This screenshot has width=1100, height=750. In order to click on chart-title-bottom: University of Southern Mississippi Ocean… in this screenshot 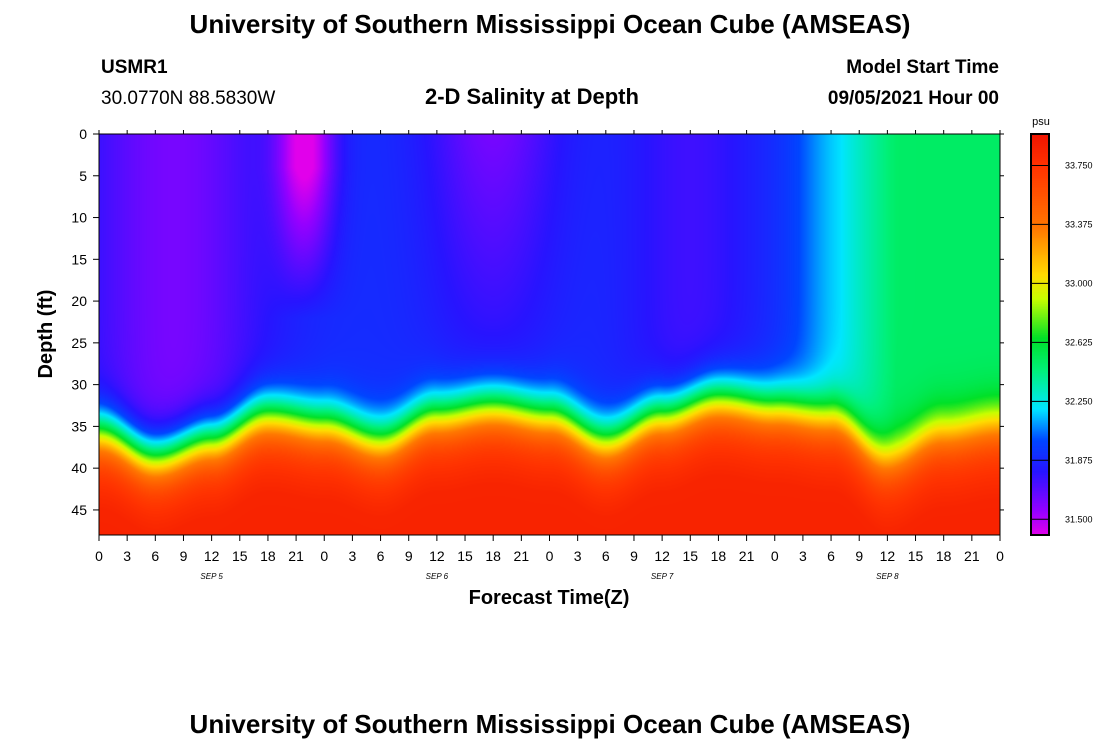, I will do `click(550, 724)`.